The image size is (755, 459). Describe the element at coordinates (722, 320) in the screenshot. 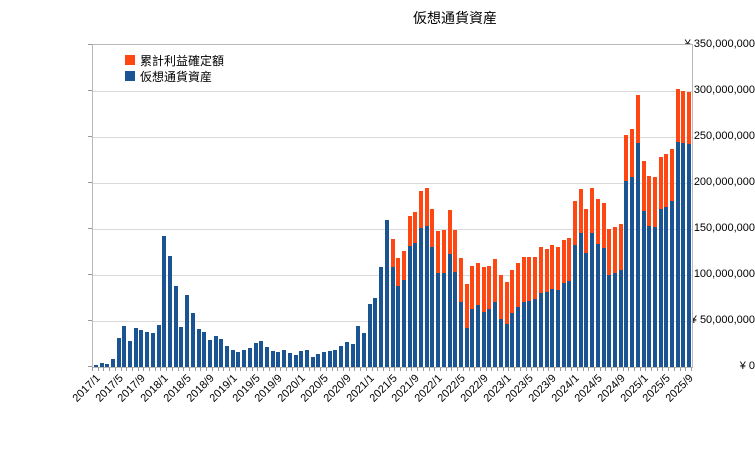

I see `y-axis-label: ¥ 50,000,000` at that location.